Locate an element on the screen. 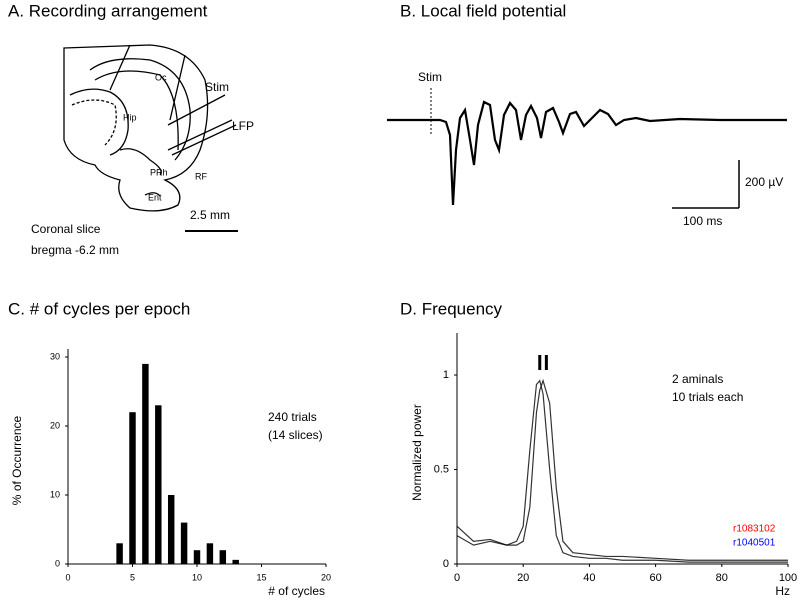 Image resolution: width=800 pixels, height=601 pixels. scale-label: 200 µV is located at coordinates (764, 182).